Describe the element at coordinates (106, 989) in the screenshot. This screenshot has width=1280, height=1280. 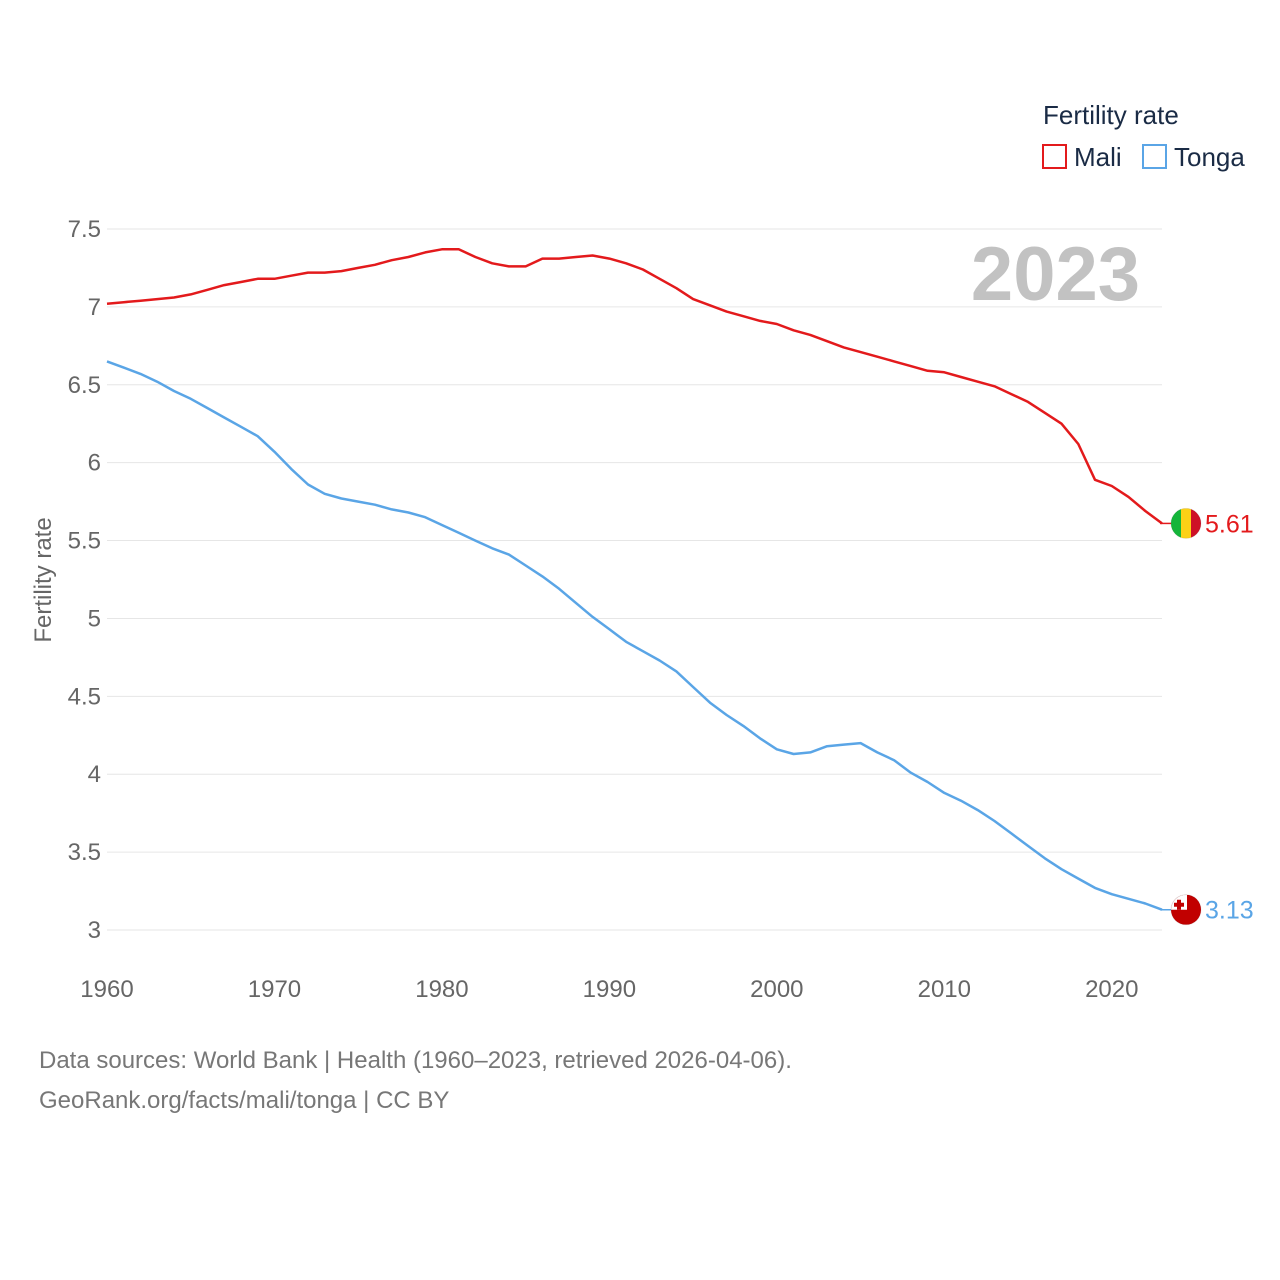
I see `x-tick-label: 1960` at that location.